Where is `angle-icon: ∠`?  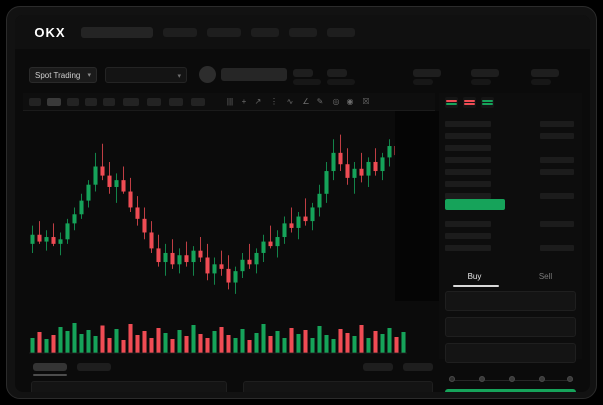
angle-icon: ∠ is located at coordinates (306, 101).